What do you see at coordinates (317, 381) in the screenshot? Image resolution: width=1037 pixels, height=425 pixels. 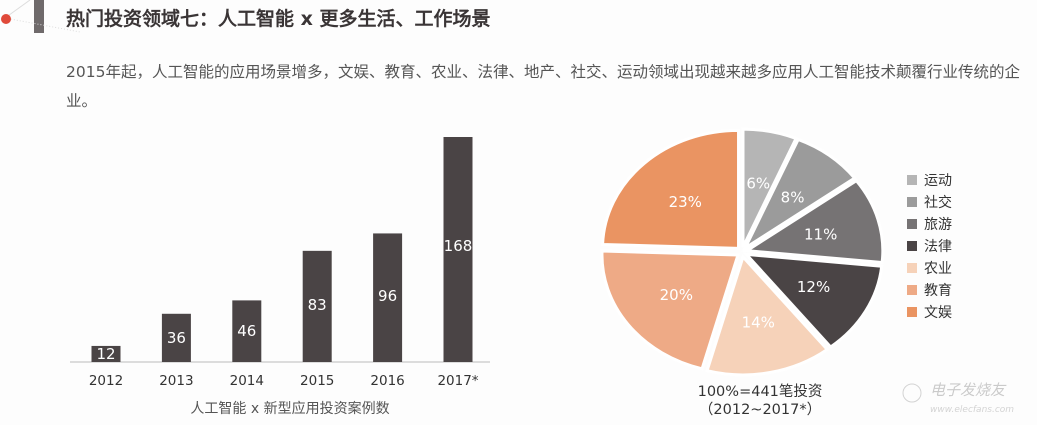 I see `x-tick-label: 2015` at bounding box center [317, 381].